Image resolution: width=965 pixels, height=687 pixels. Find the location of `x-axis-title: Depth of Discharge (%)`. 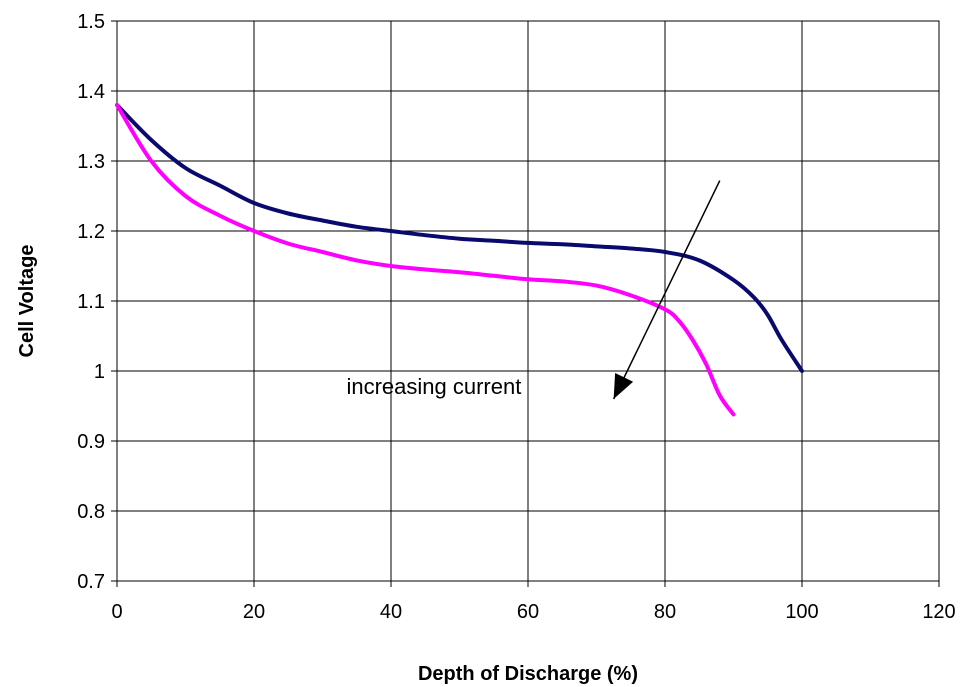

x-axis-title: Depth of Discharge (%) is located at coordinates (528, 674).